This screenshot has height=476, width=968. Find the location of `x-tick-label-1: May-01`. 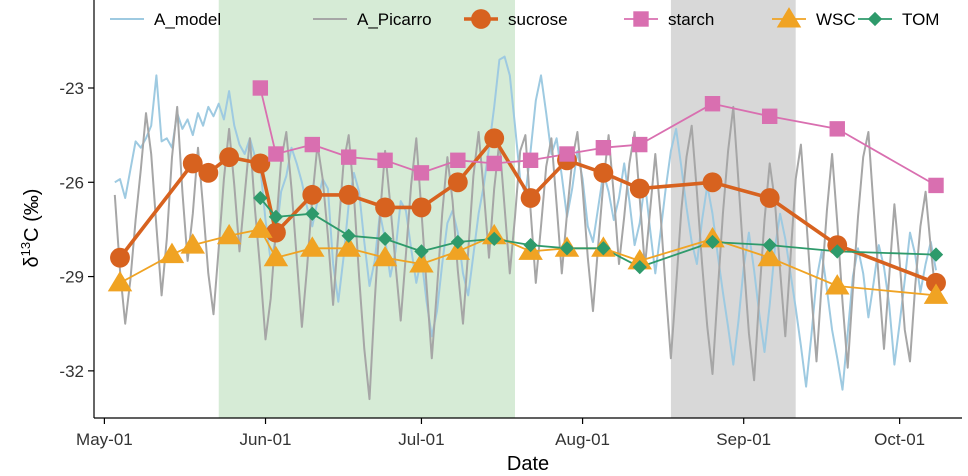

x-tick-label-1: May-01 is located at coordinates (104, 439).